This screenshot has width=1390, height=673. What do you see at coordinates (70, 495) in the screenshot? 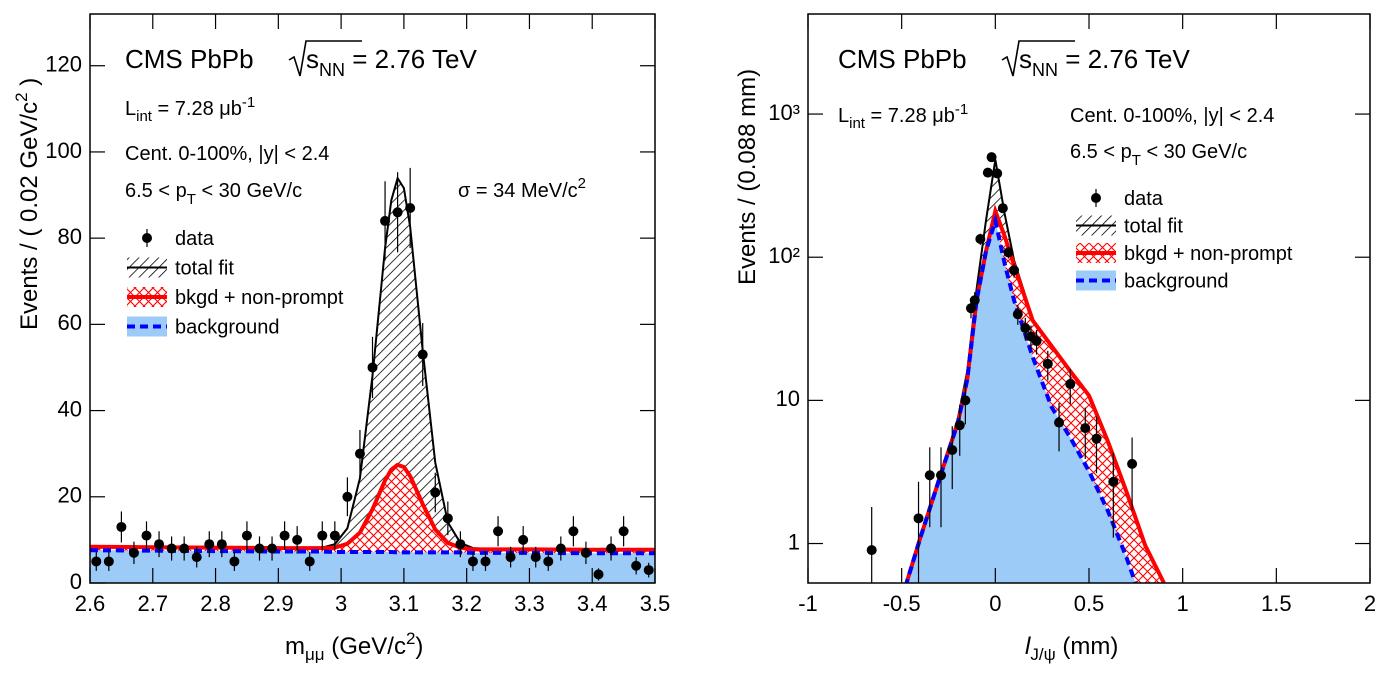
I see `y-tick-label: 20` at bounding box center [70, 495].